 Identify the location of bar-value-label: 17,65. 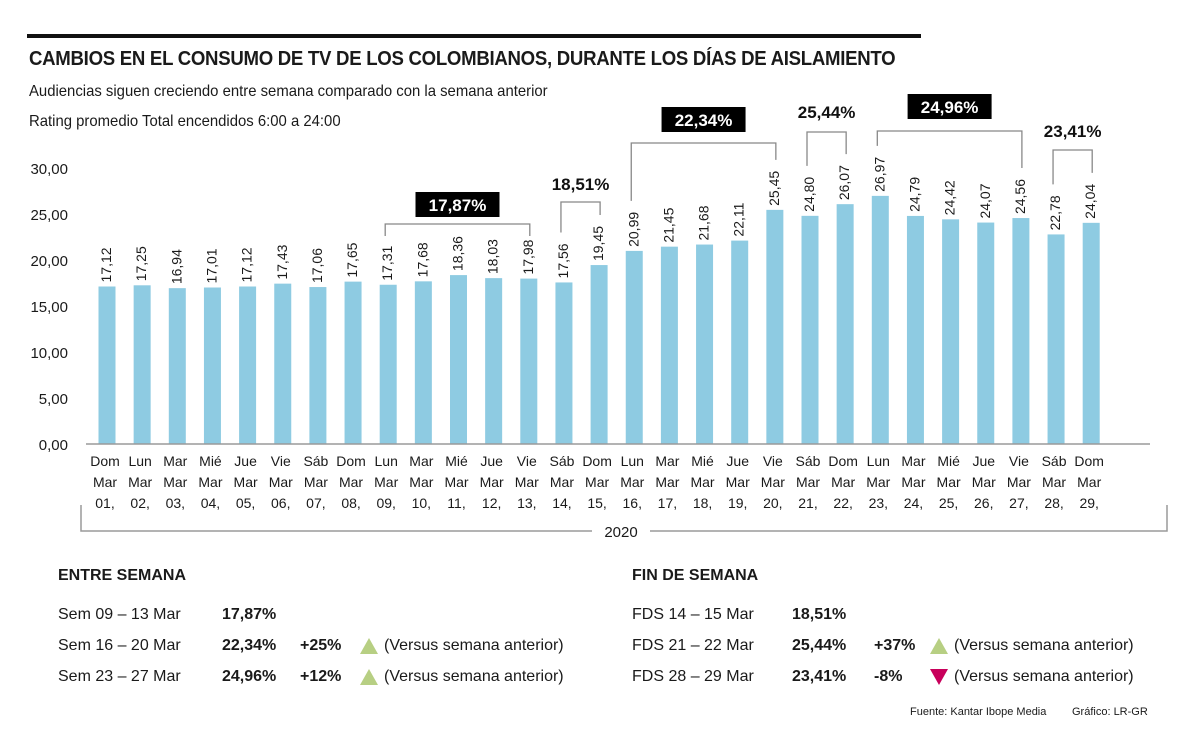
(352, 259).